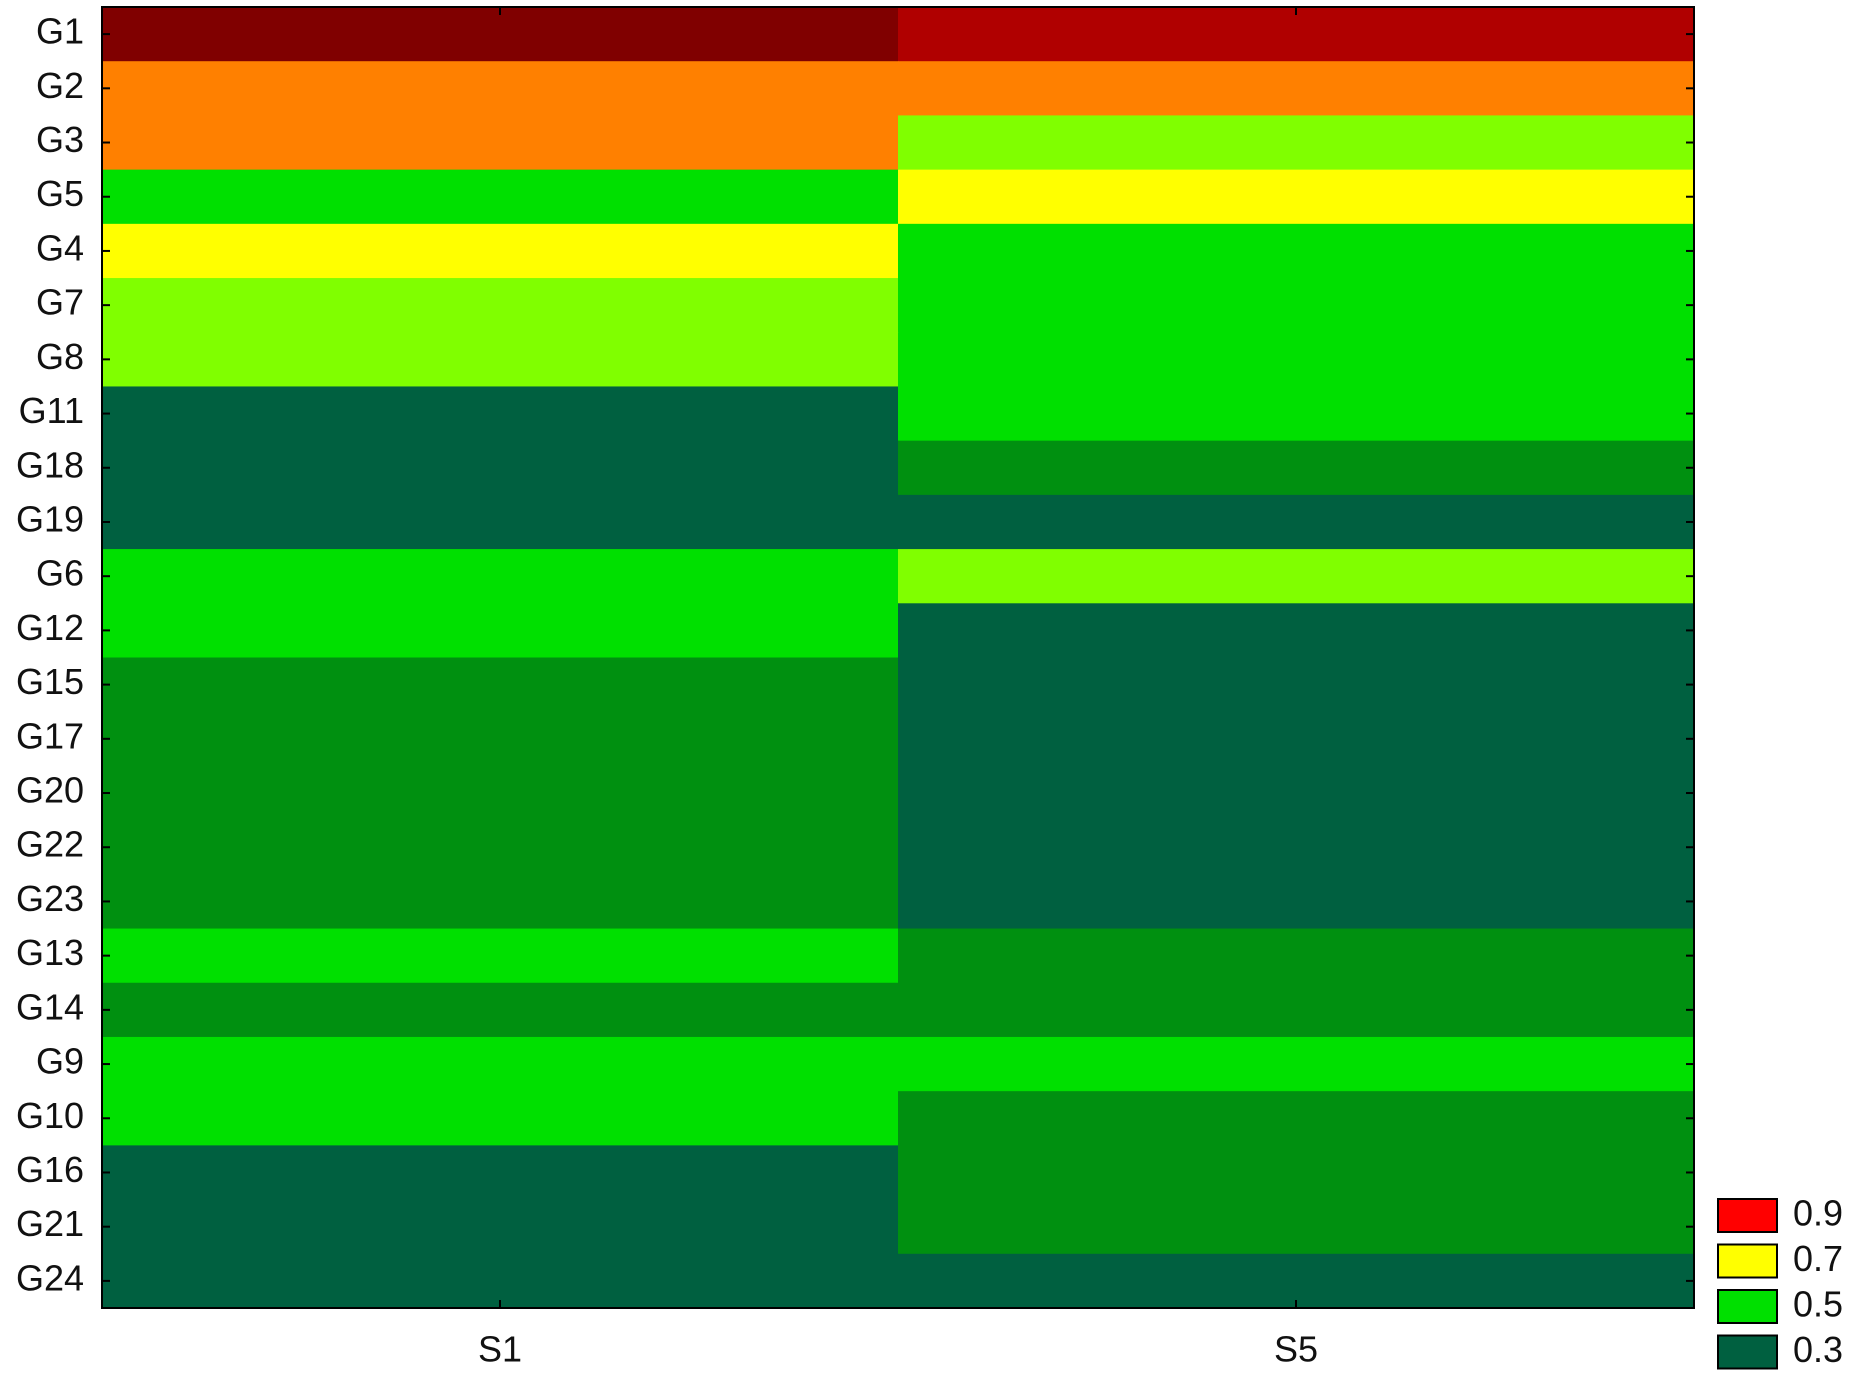 The width and height of the screenshot is (1855, 1385). What do you see at coordinates (1818, 1304) in the screenshot?
I see `legend-label: 0.5` at bounding box center [1818, 1304].